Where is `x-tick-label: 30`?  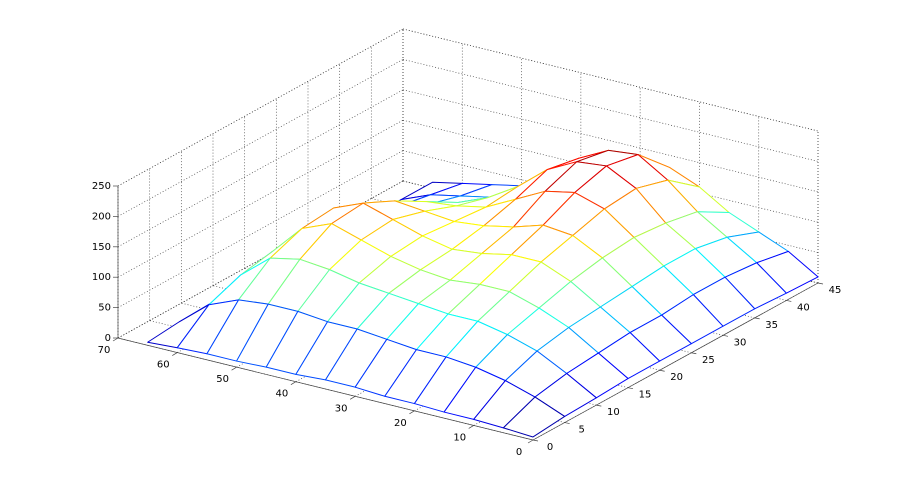
x-tick-label: 30 is located at coordinates (341, 408).